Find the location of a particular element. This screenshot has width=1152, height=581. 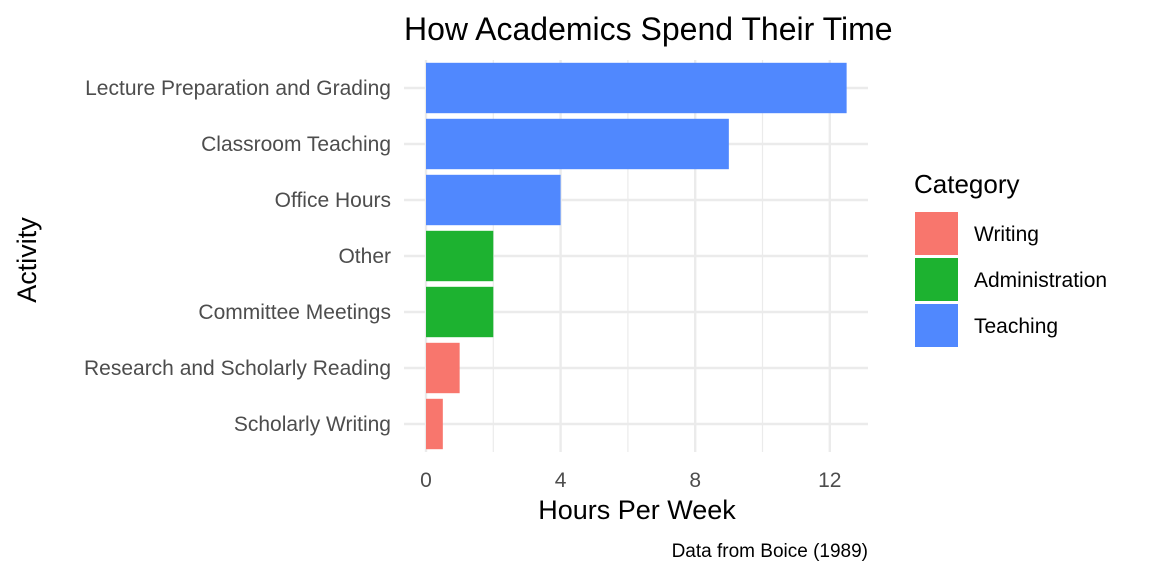

legend-label: Administration is located at coordinates (1040, 280).